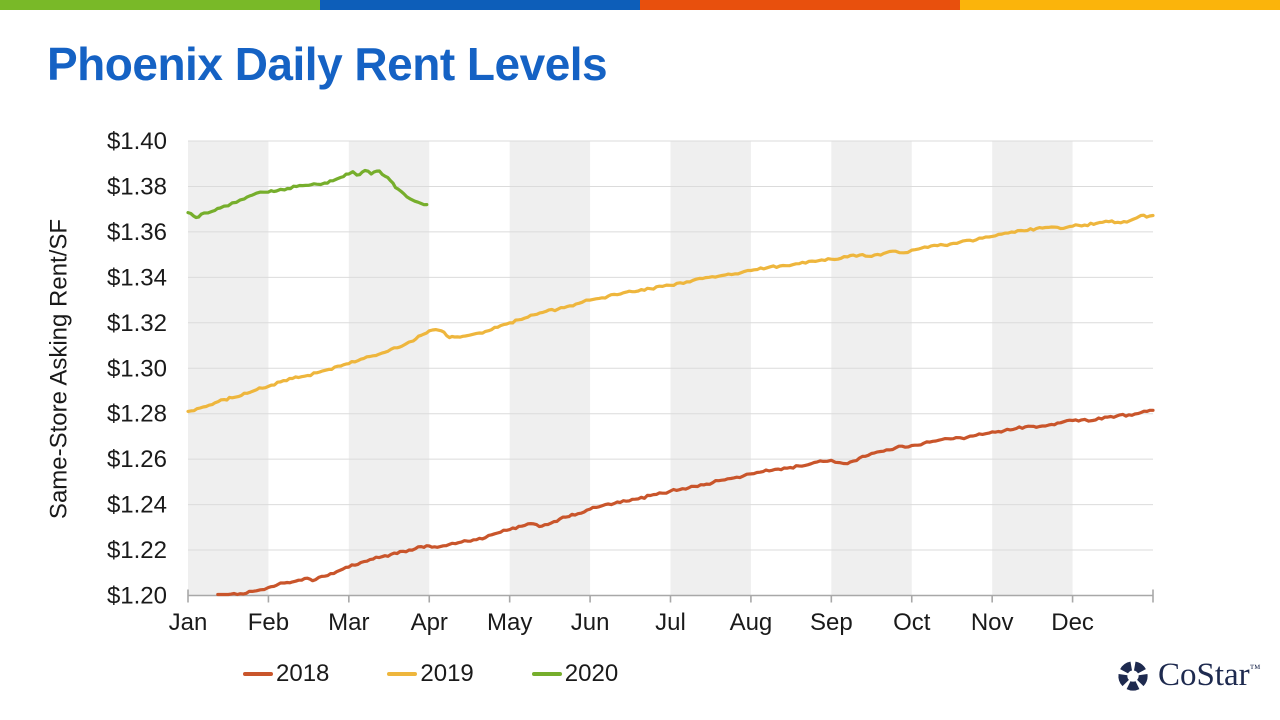  Describe the element at coordinates (137, 232) in the screenshot. I see `y-tick-label: $1.36` at that location.